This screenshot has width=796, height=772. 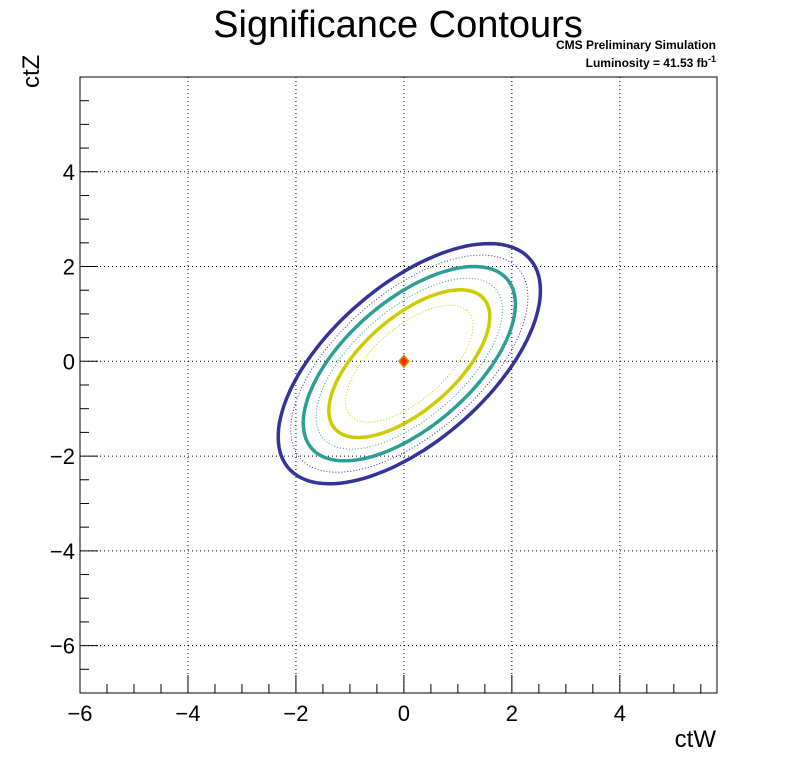 I want to click on x-tick-label: −4, so click(x=187, y=713).